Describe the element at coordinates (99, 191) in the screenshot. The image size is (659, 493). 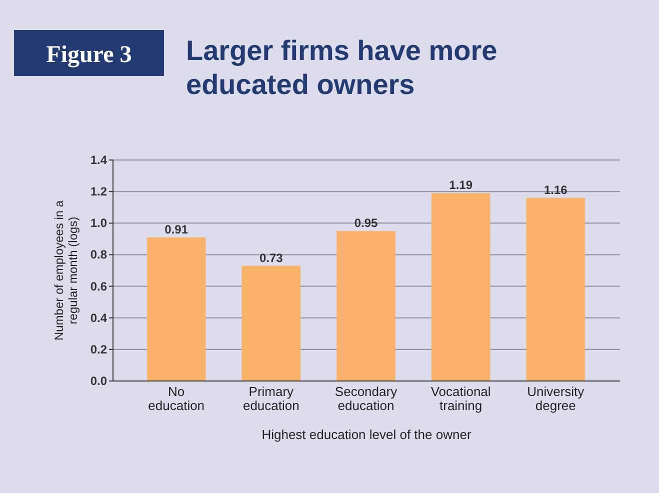
I see `y-tick-label: 1.2` at that location.